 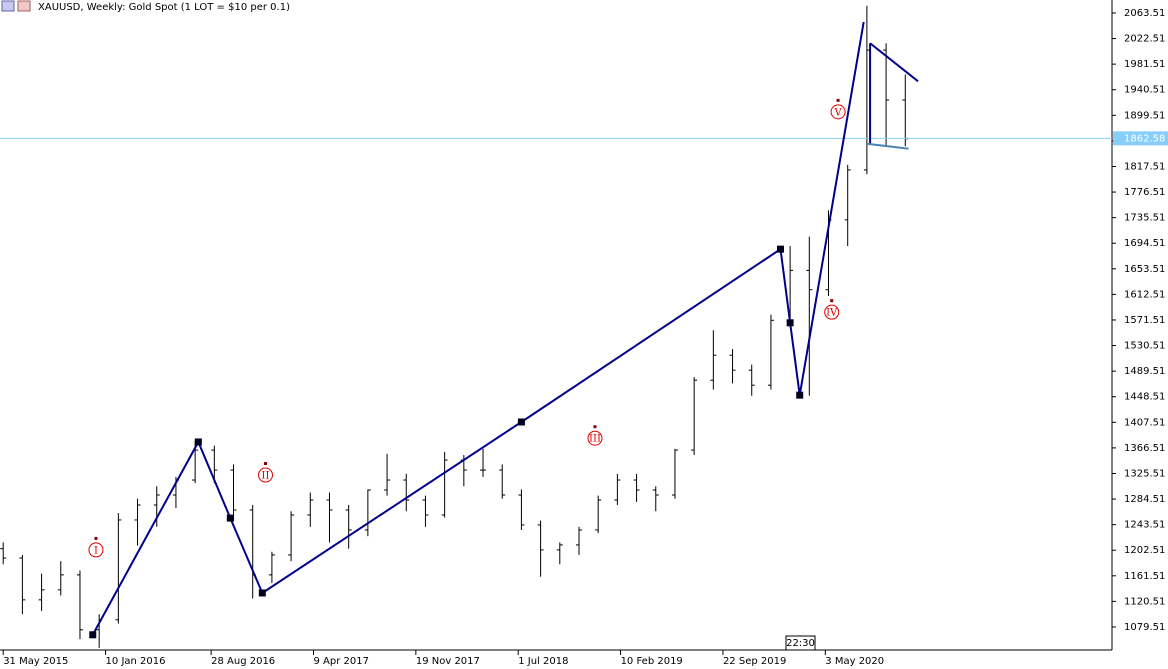 What do you see at coordinates (1144, 13) in the screenshot?
I see `y-tick-label: 2063.51` at bounding box center [1144, 13].